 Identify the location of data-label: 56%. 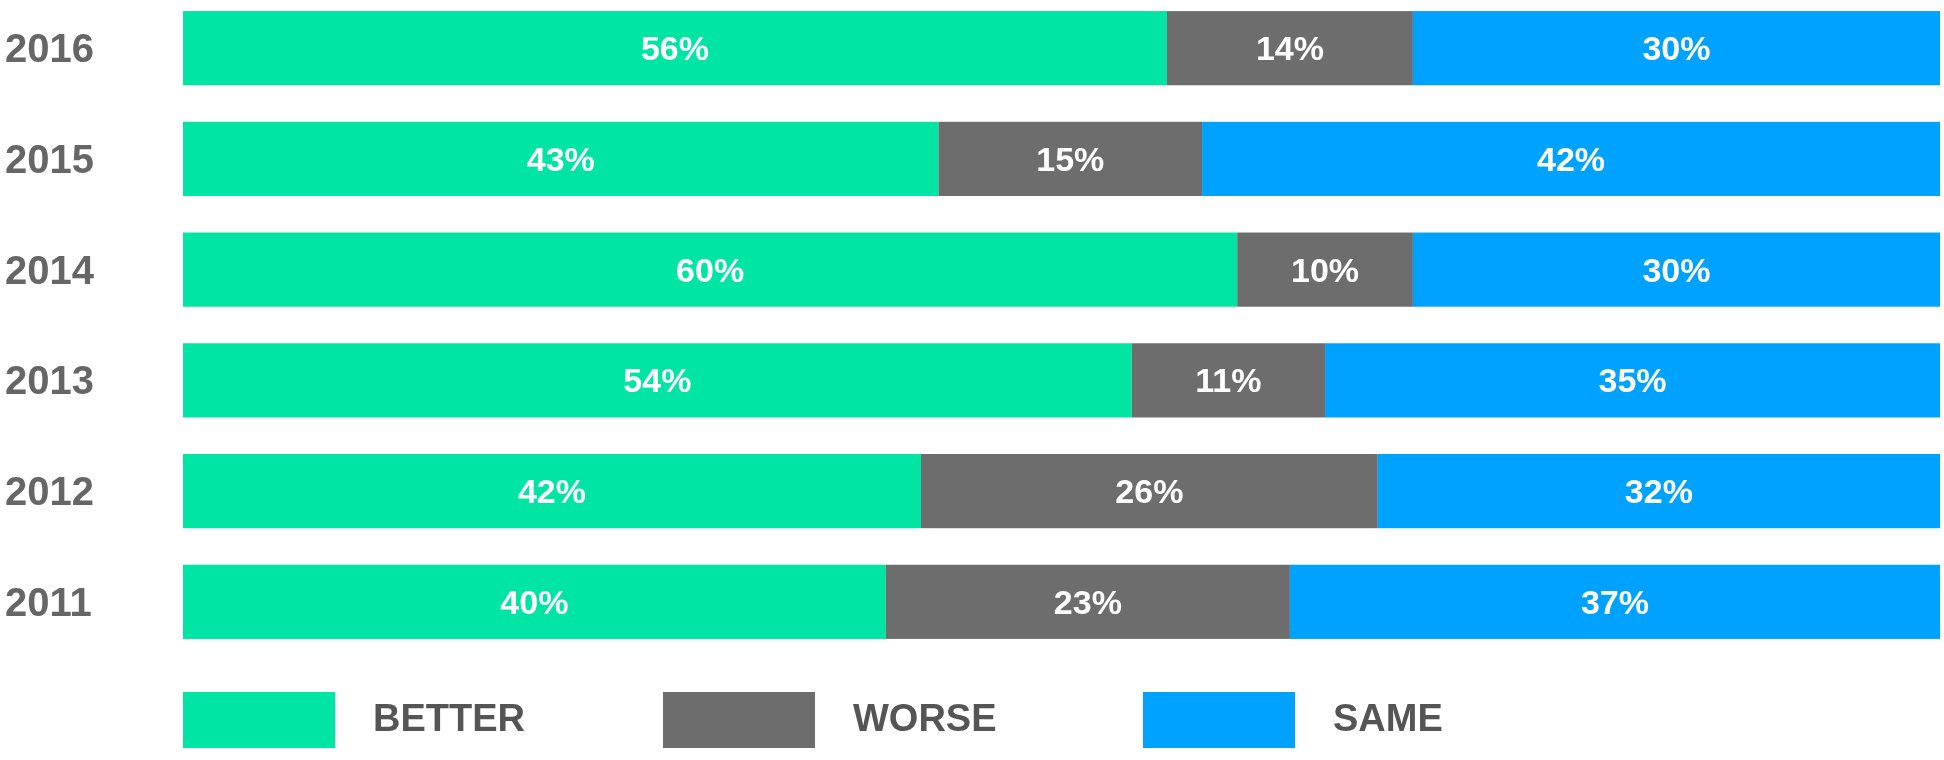
(674, 48).